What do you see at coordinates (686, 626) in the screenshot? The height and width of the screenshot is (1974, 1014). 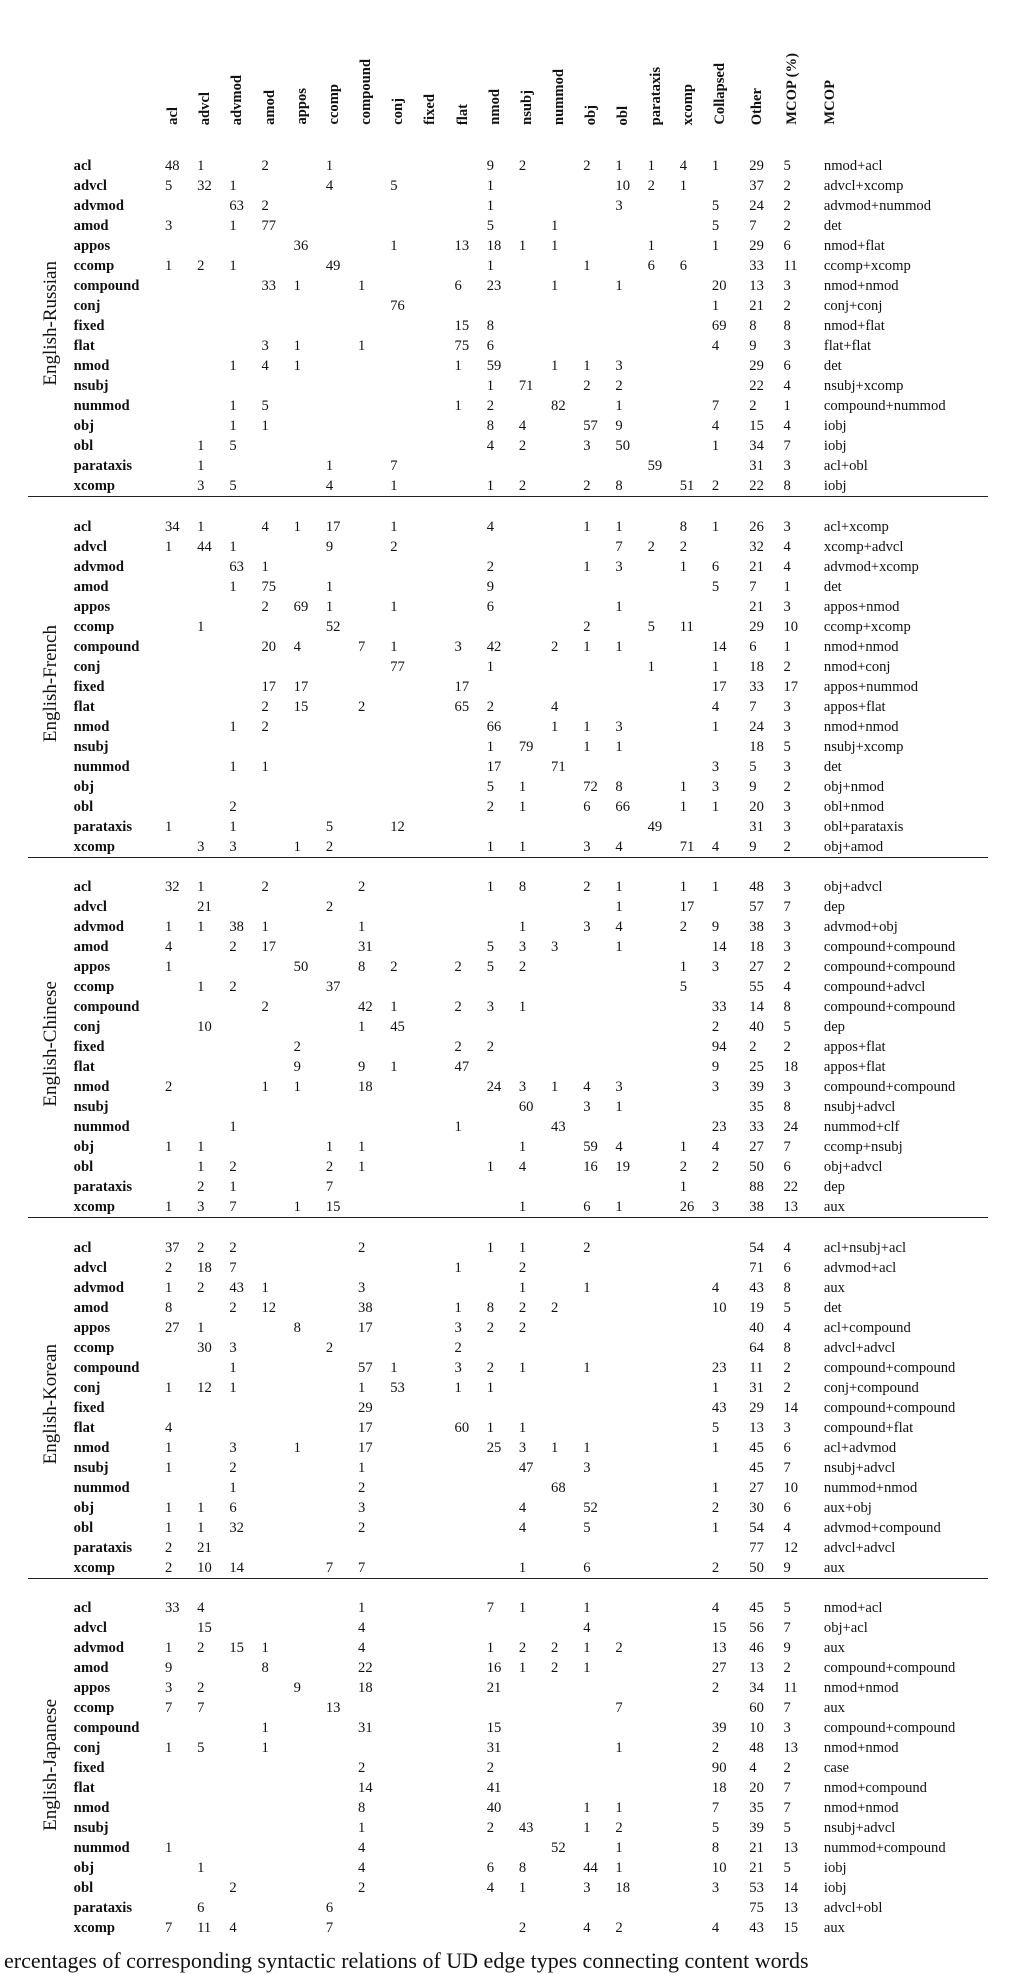 I see `value-cell: 11` at bounding box center [686, 626].